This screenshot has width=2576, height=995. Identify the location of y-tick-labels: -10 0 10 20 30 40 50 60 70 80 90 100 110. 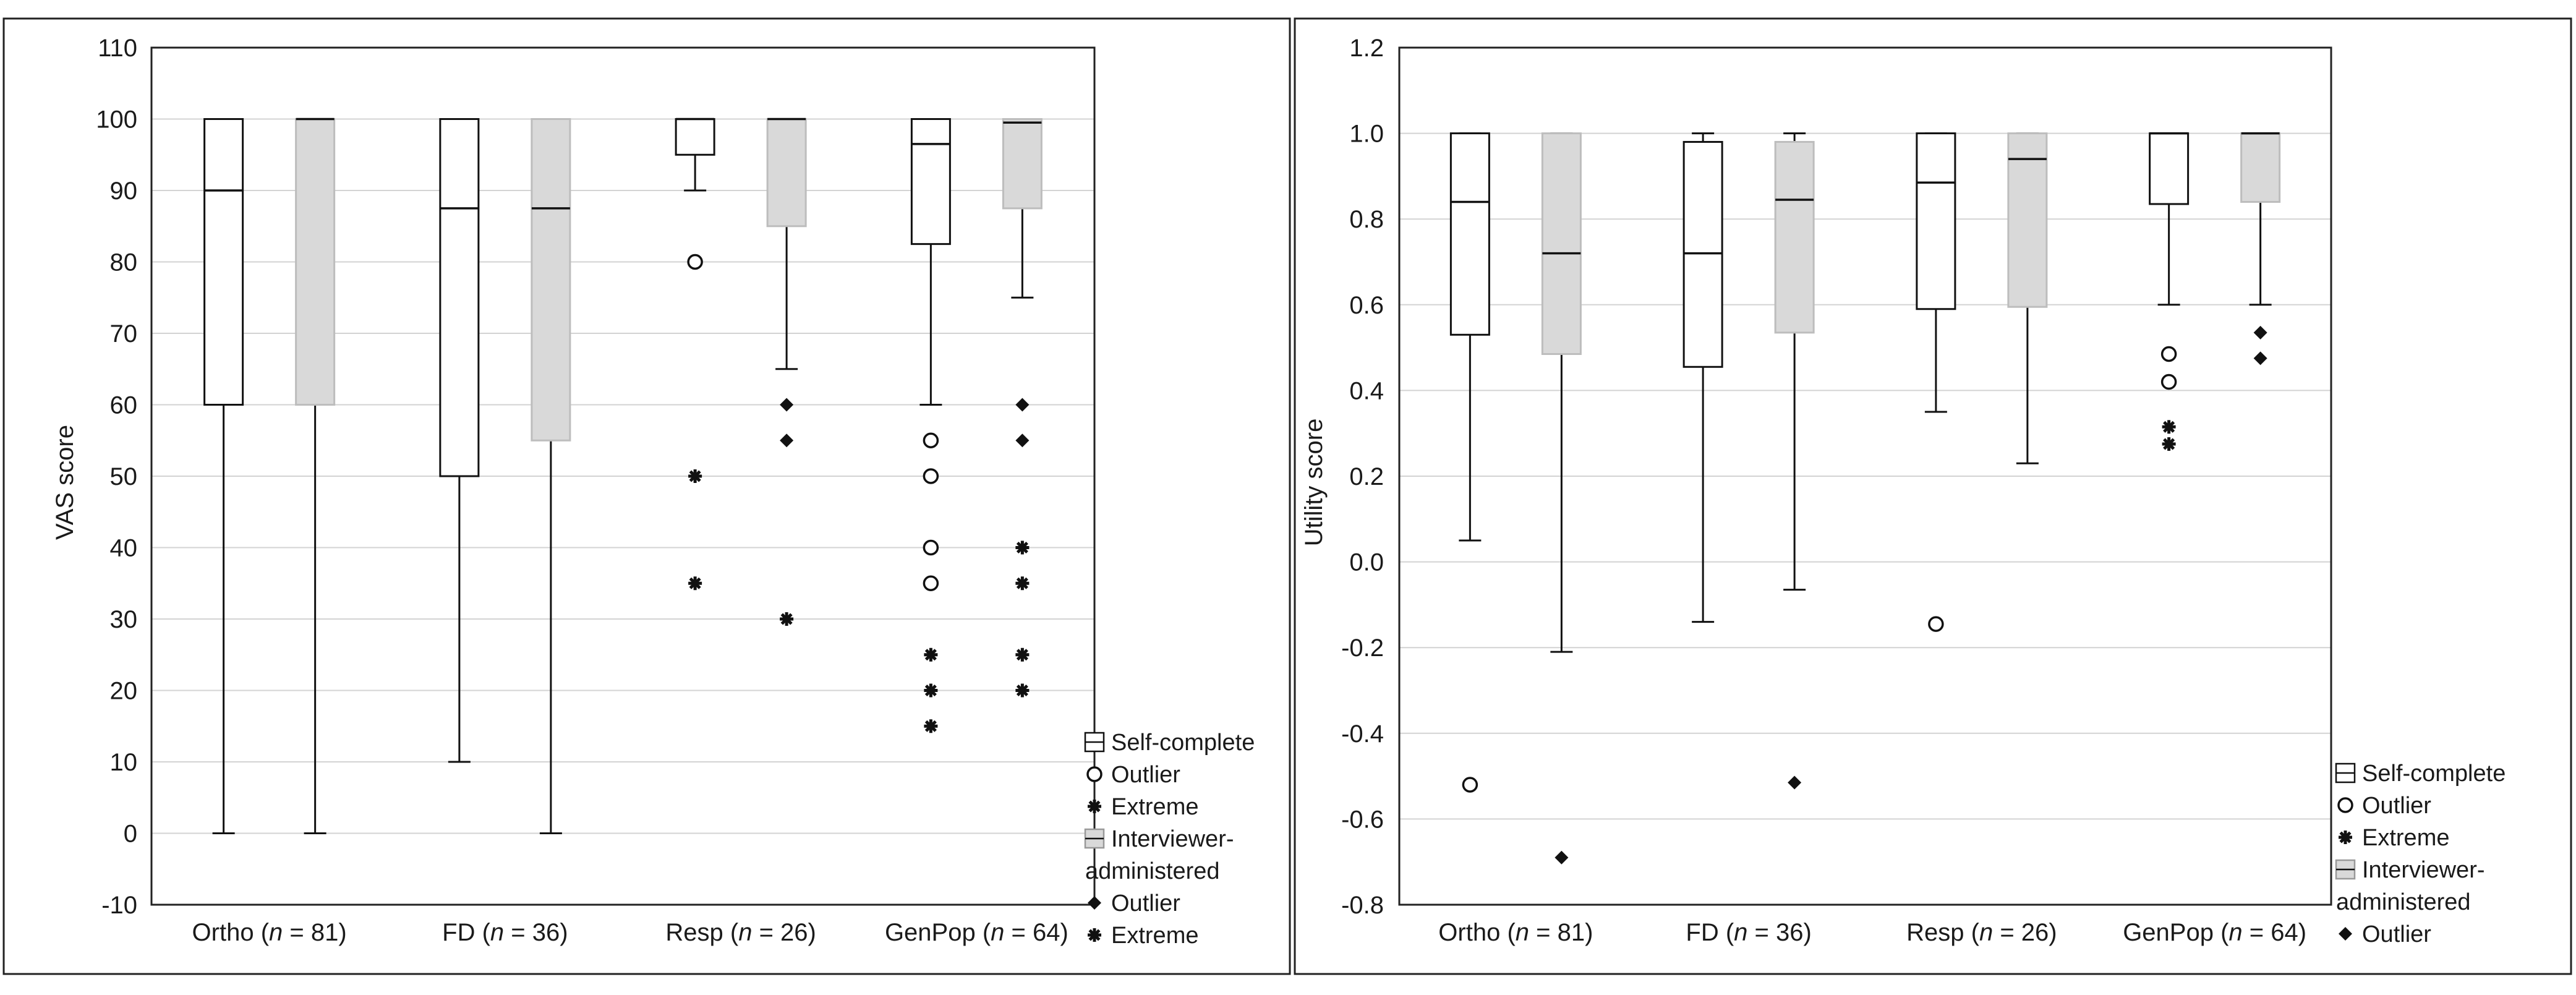
(116, 477).